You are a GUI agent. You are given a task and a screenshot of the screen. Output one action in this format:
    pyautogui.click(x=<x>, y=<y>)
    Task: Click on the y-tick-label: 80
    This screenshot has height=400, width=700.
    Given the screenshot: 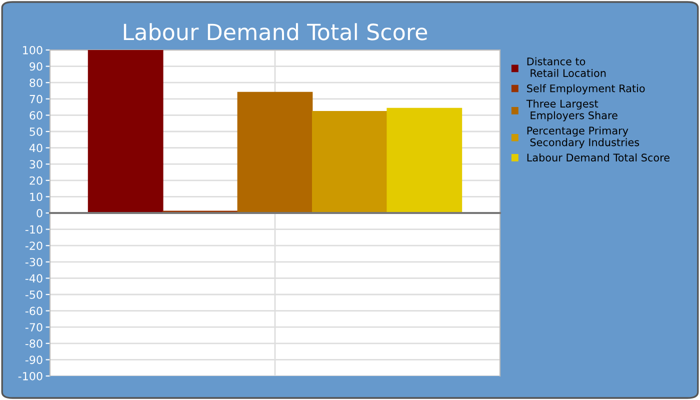 What is the action you would take?
    pyautogui.click(x=36, y=82)
    